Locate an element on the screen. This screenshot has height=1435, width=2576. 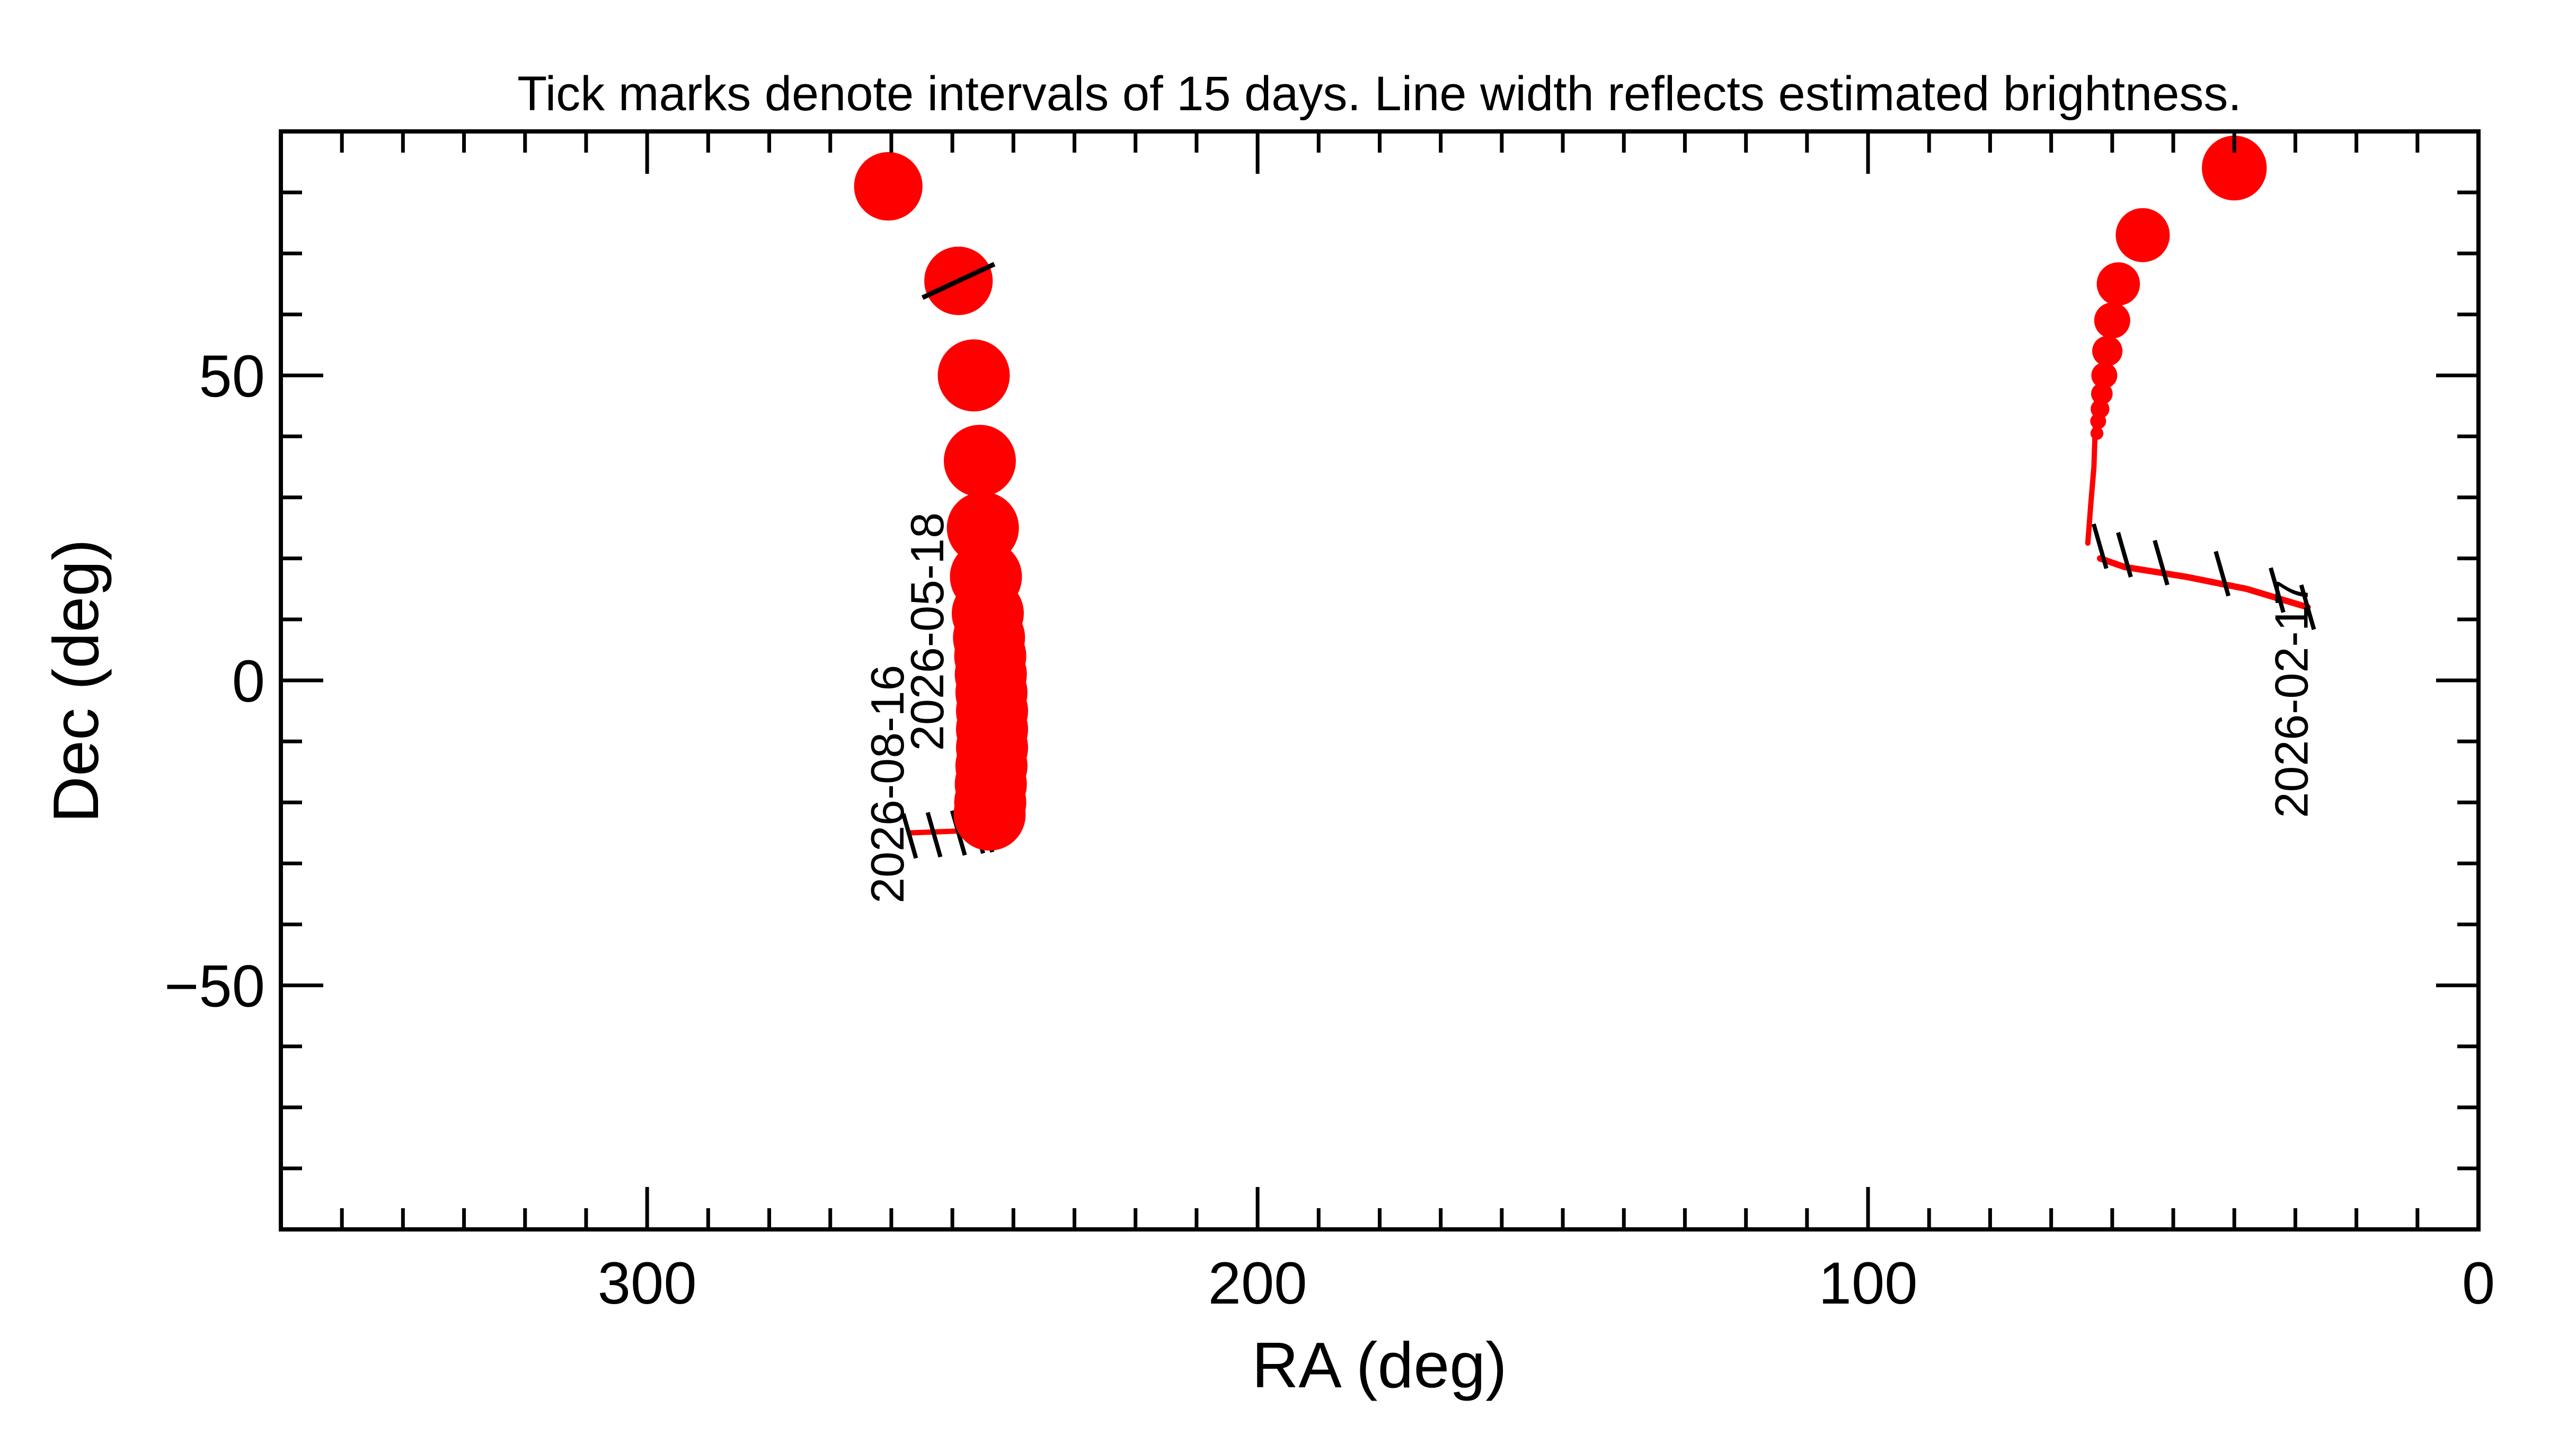
y-tick-label-0: 0 is located at coordinates (248, 681).